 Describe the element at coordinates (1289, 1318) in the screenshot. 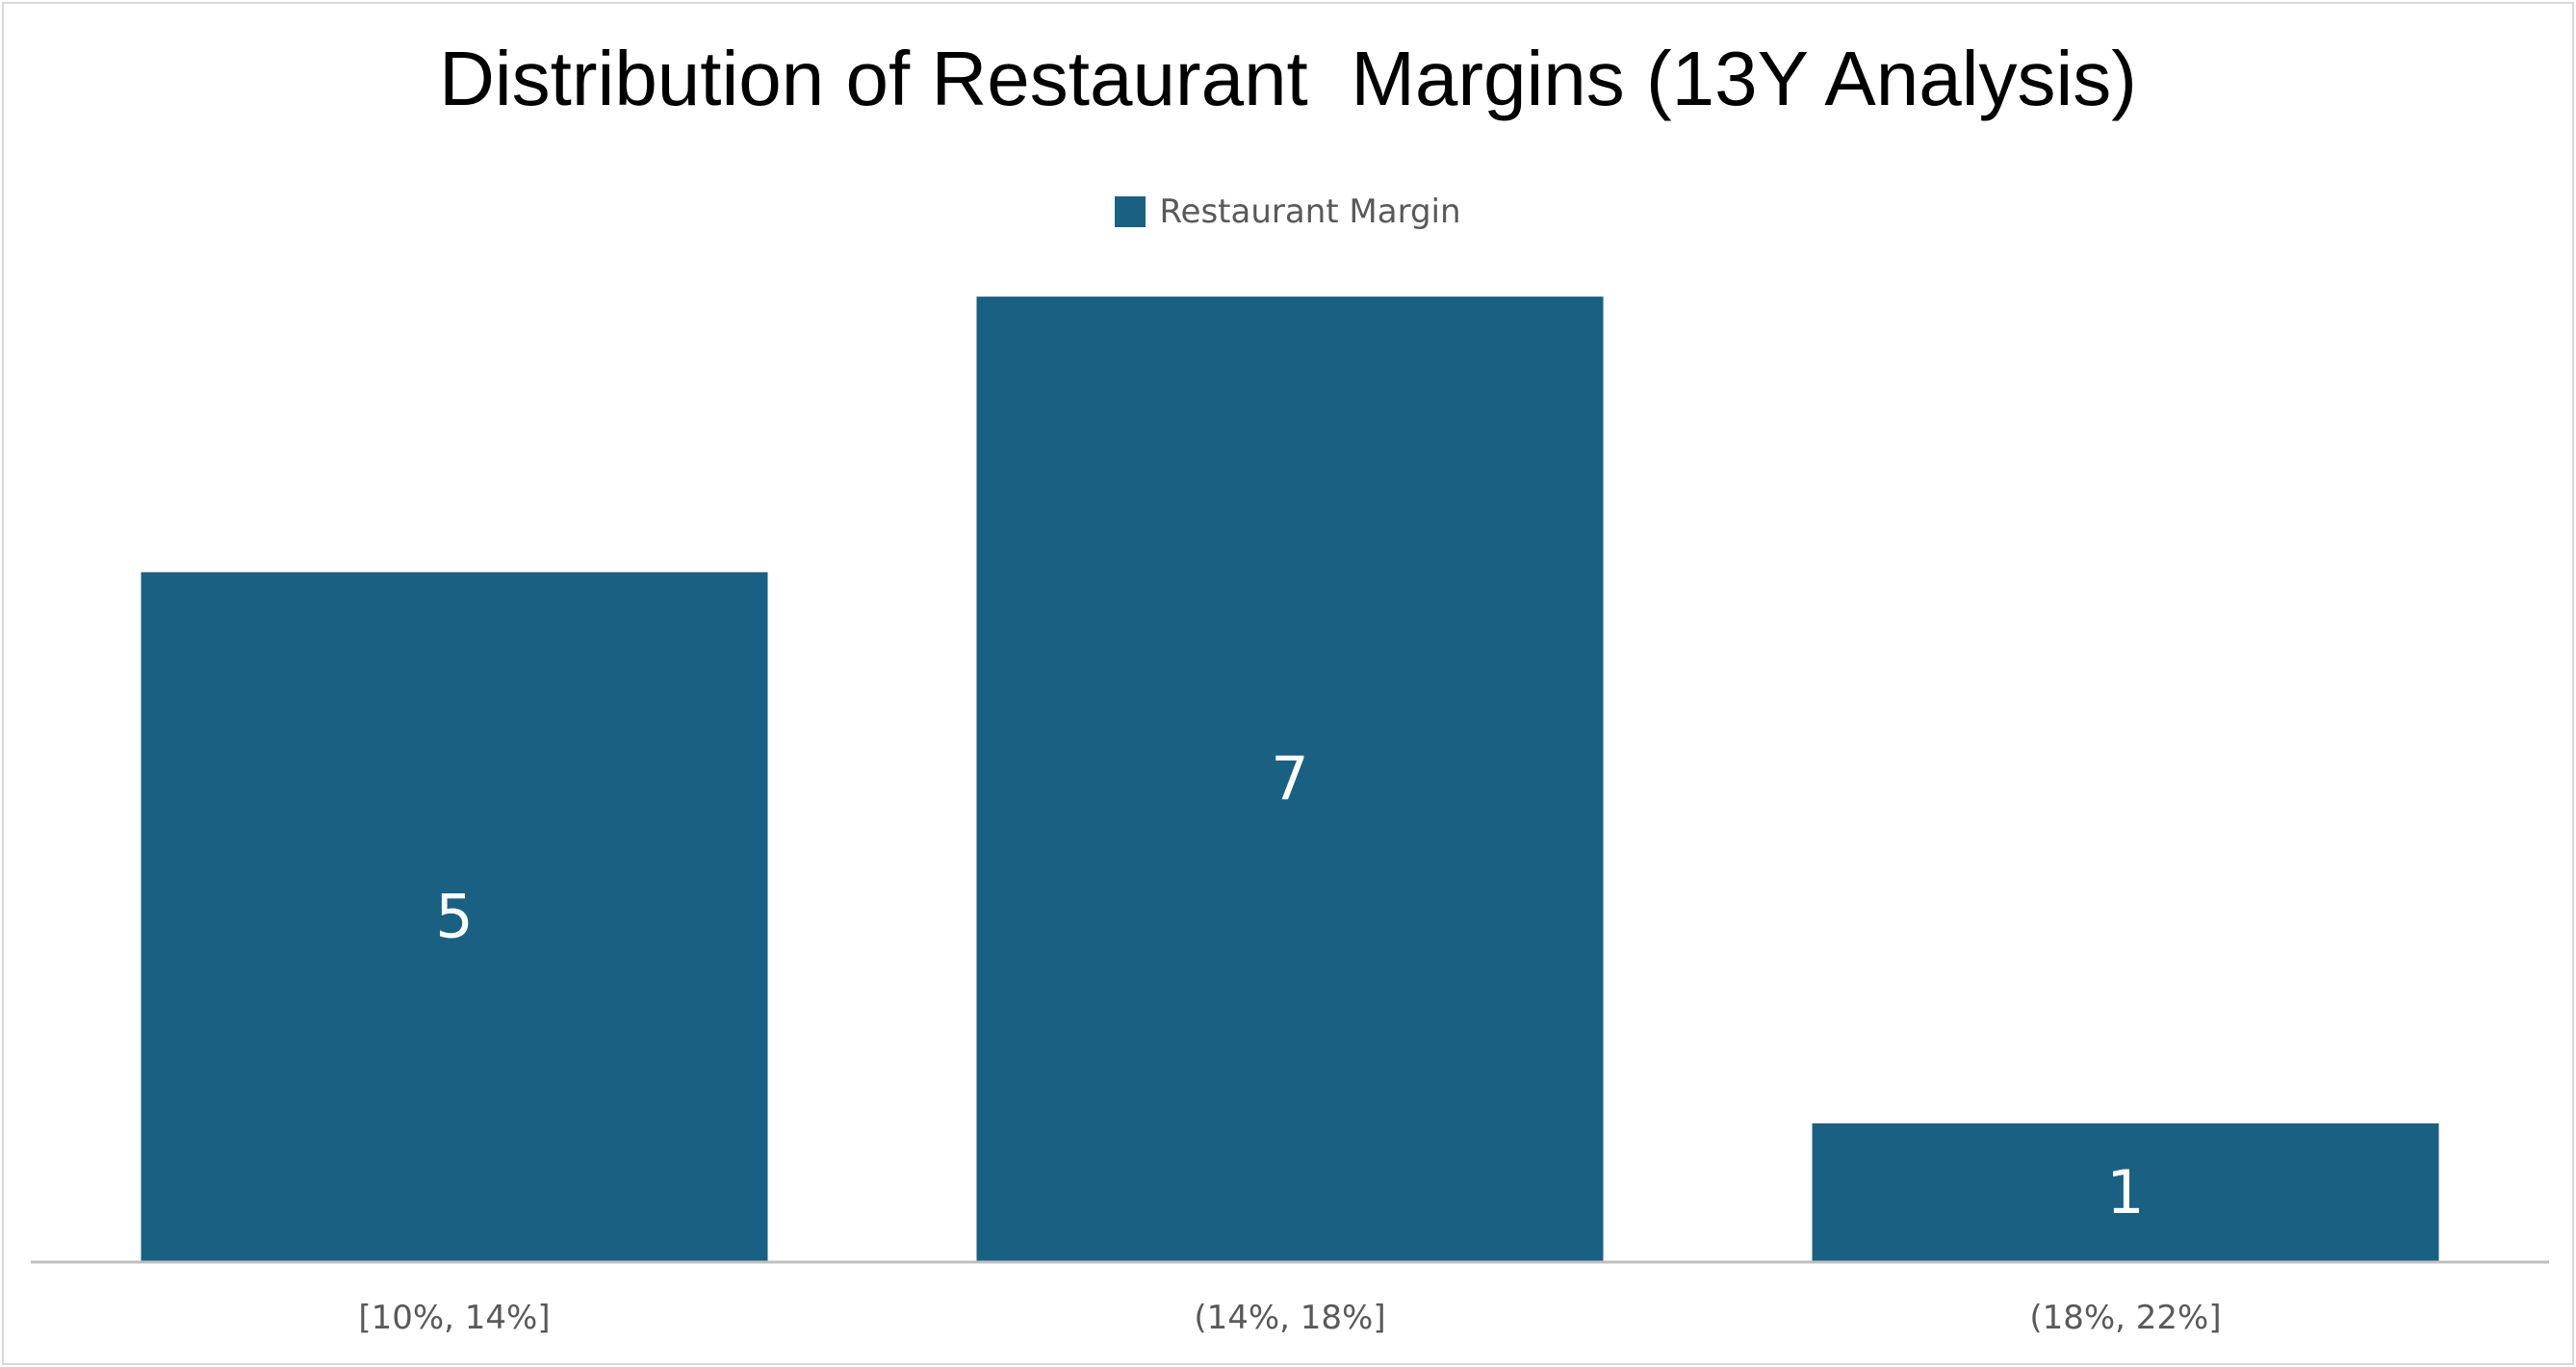

I see `x-tick-label-2: (14%, 18%]` at that location.